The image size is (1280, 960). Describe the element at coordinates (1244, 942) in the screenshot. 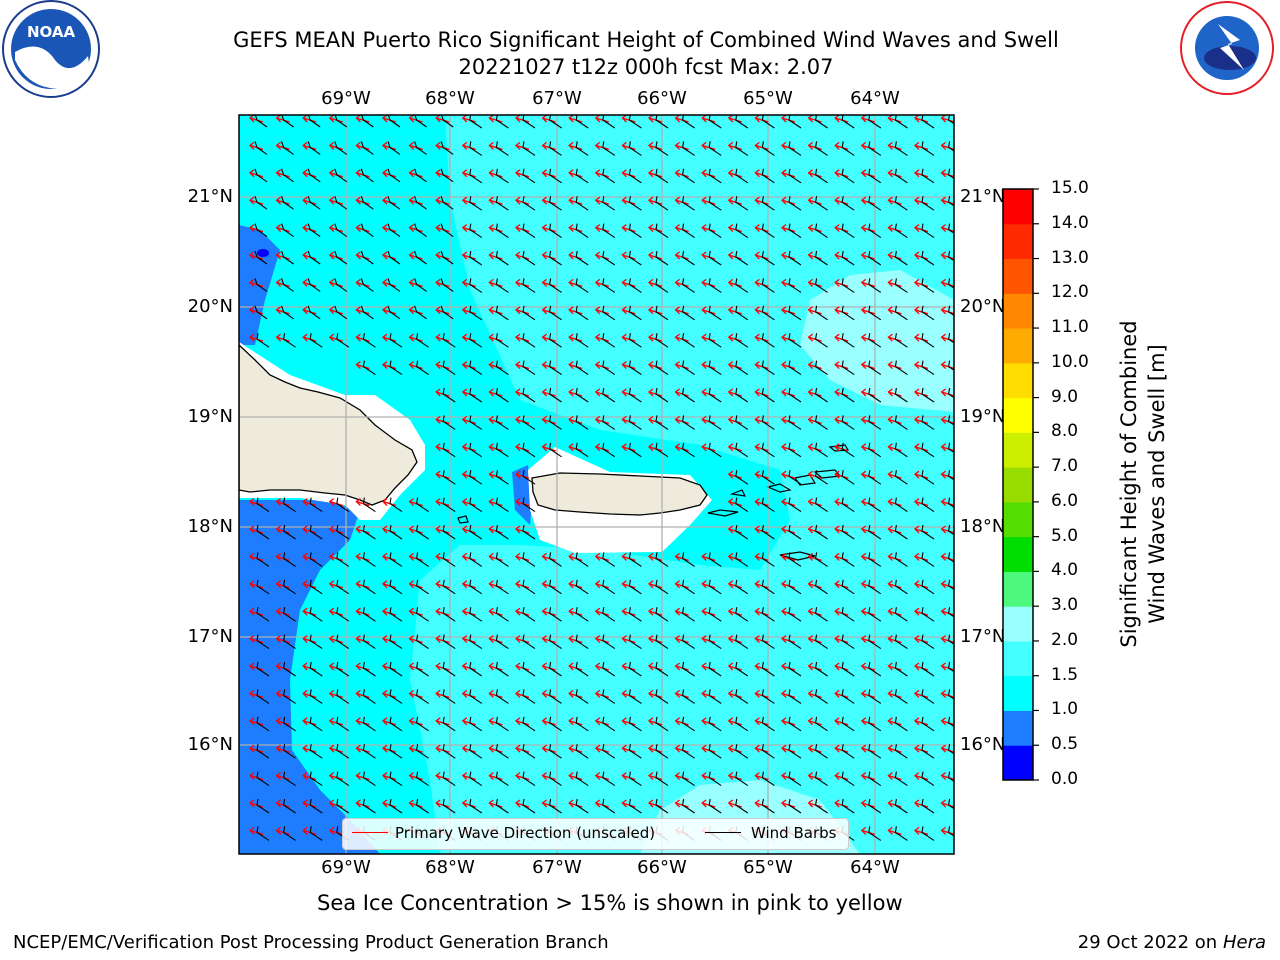

I see `footer-host: Hera` at that location.